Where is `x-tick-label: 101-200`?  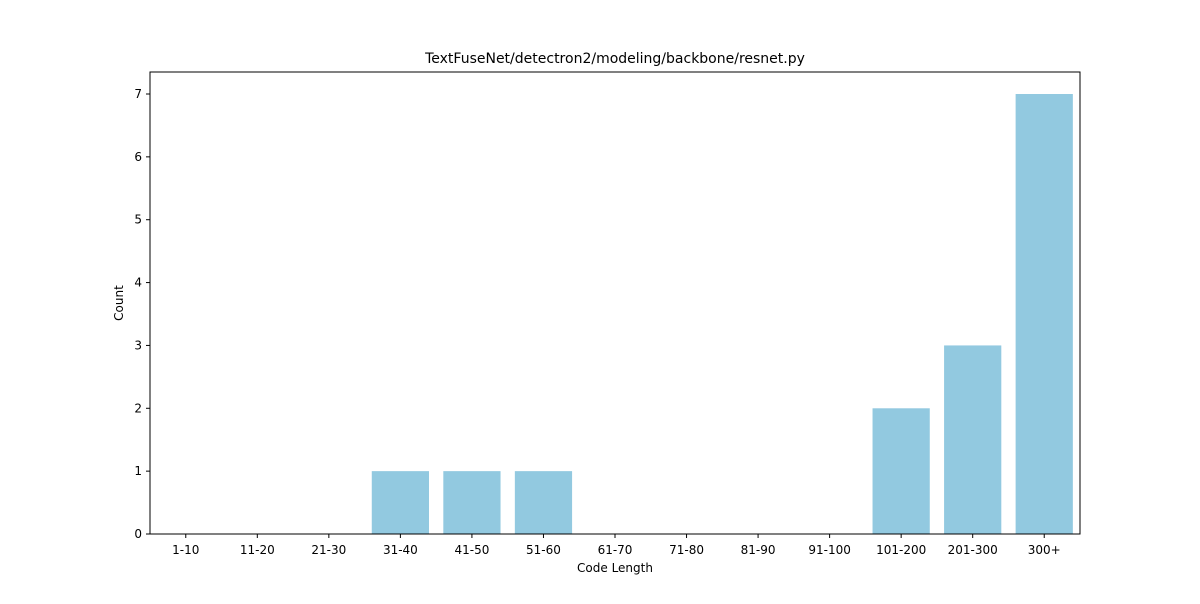
x-tick-label: 101-200 is located at coordinates (901, 550).